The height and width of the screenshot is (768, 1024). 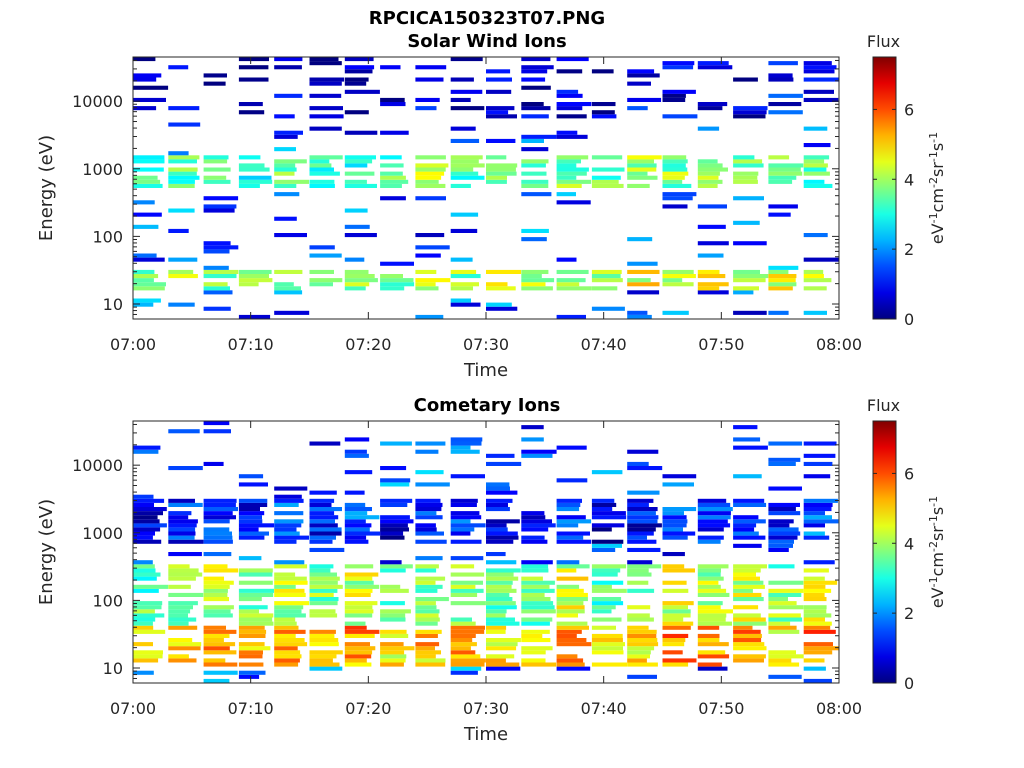 I want to click on y-tick-label: 10000, so click(x=97, y=465).